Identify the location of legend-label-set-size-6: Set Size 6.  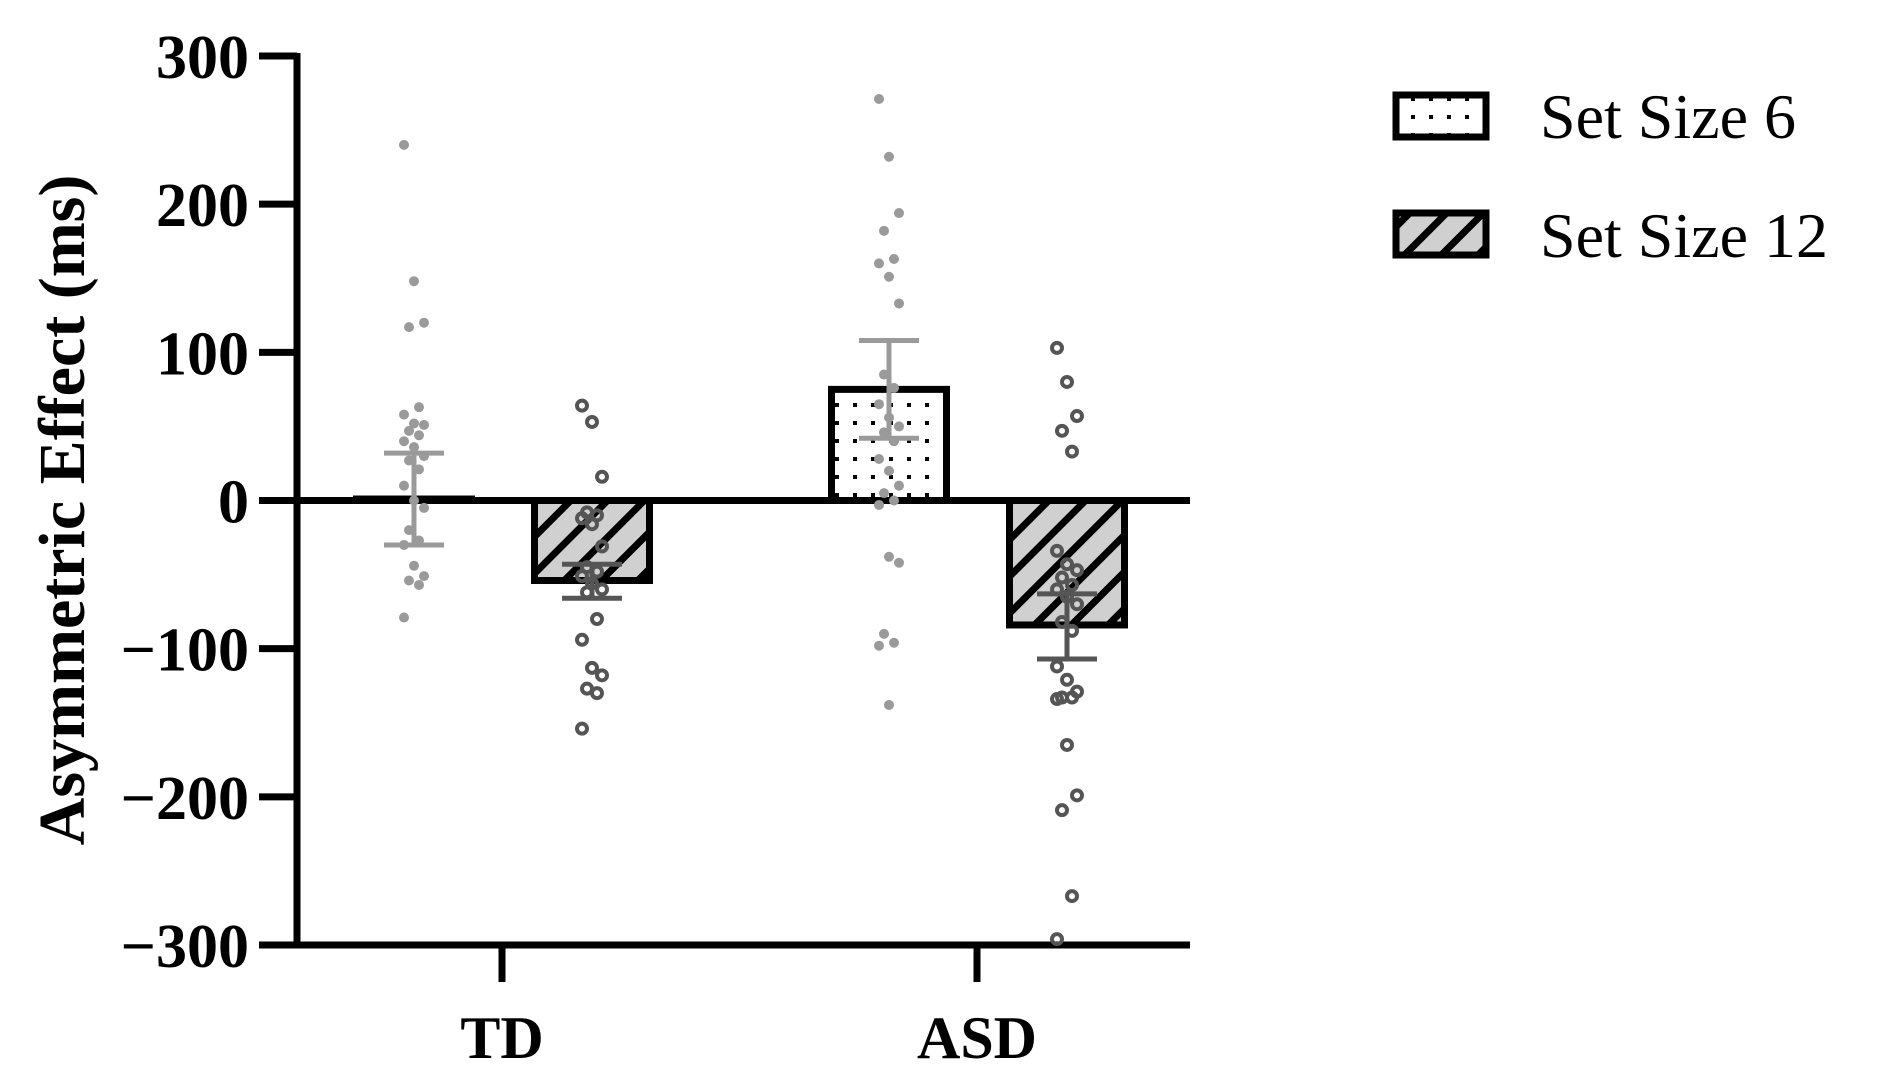
(1668, 116).